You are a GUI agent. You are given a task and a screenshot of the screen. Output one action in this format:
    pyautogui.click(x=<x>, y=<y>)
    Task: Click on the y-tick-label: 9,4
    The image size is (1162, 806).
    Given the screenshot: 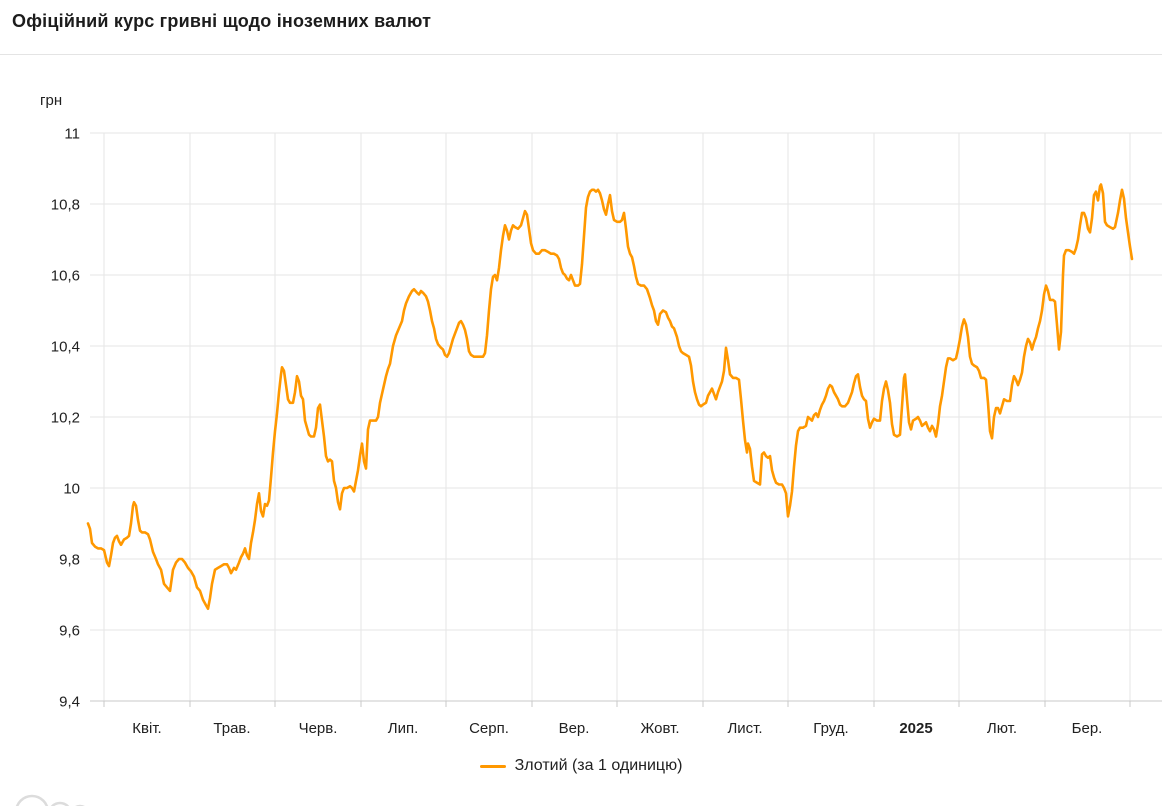 What is the action you would take?
    pyautogui.click(x=69, y=702)
    